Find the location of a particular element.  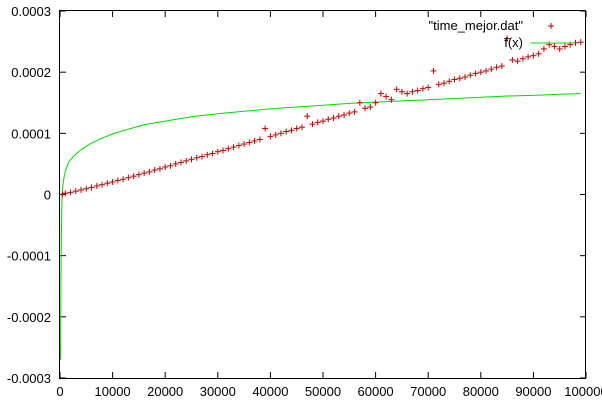

x-tick-label: 20000 is located at coordinates (165, 391).